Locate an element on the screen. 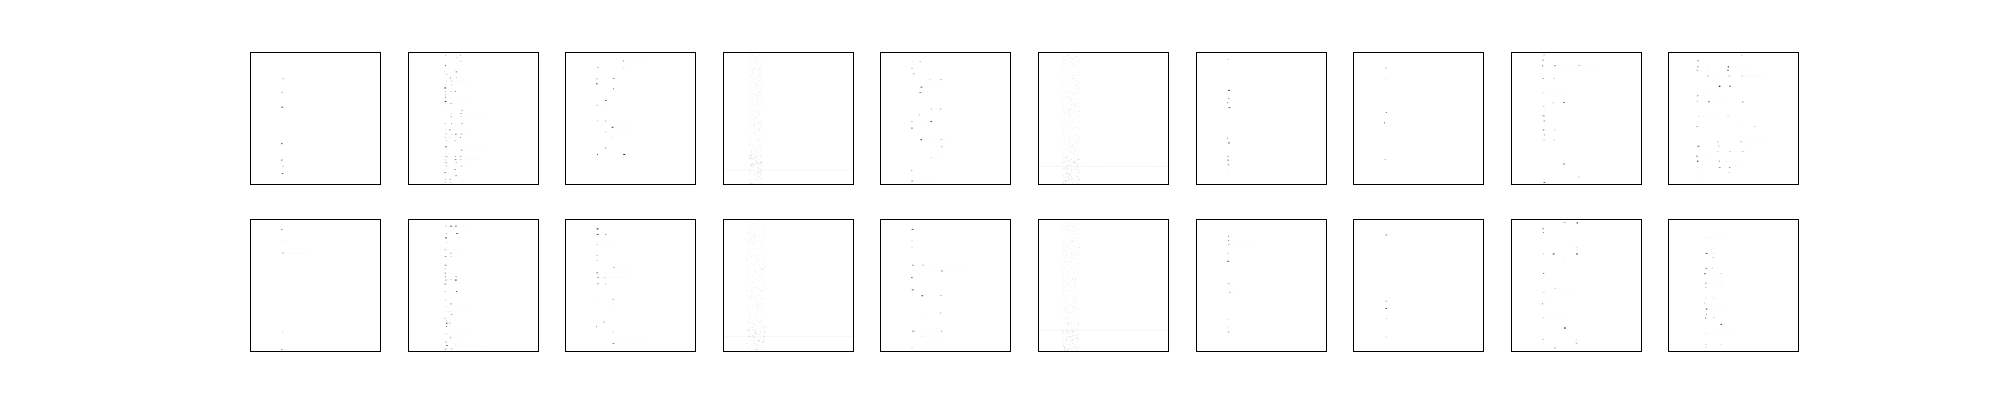 The width and height of the screenshot is (2000, 400). heatmap-panel-r1-c1 is located at coordinates (315, 118).